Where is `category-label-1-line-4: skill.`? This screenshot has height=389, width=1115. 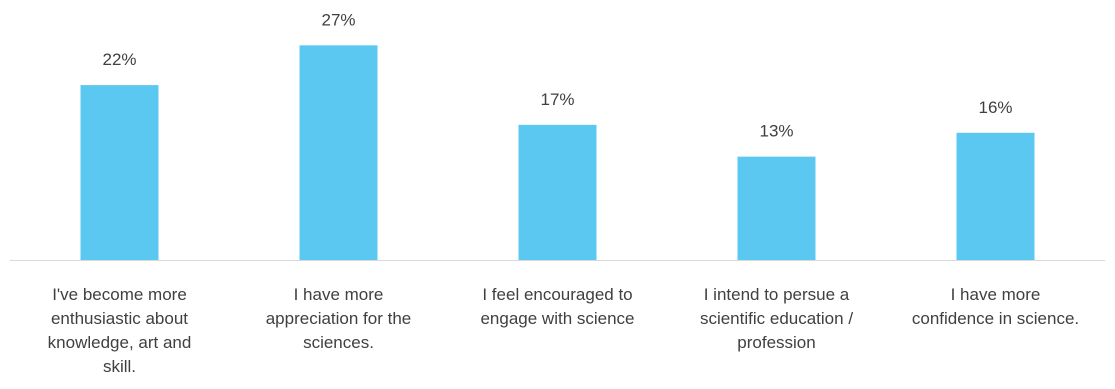
category-label-1-line-4: skill. is located at coordinates (119, 366).